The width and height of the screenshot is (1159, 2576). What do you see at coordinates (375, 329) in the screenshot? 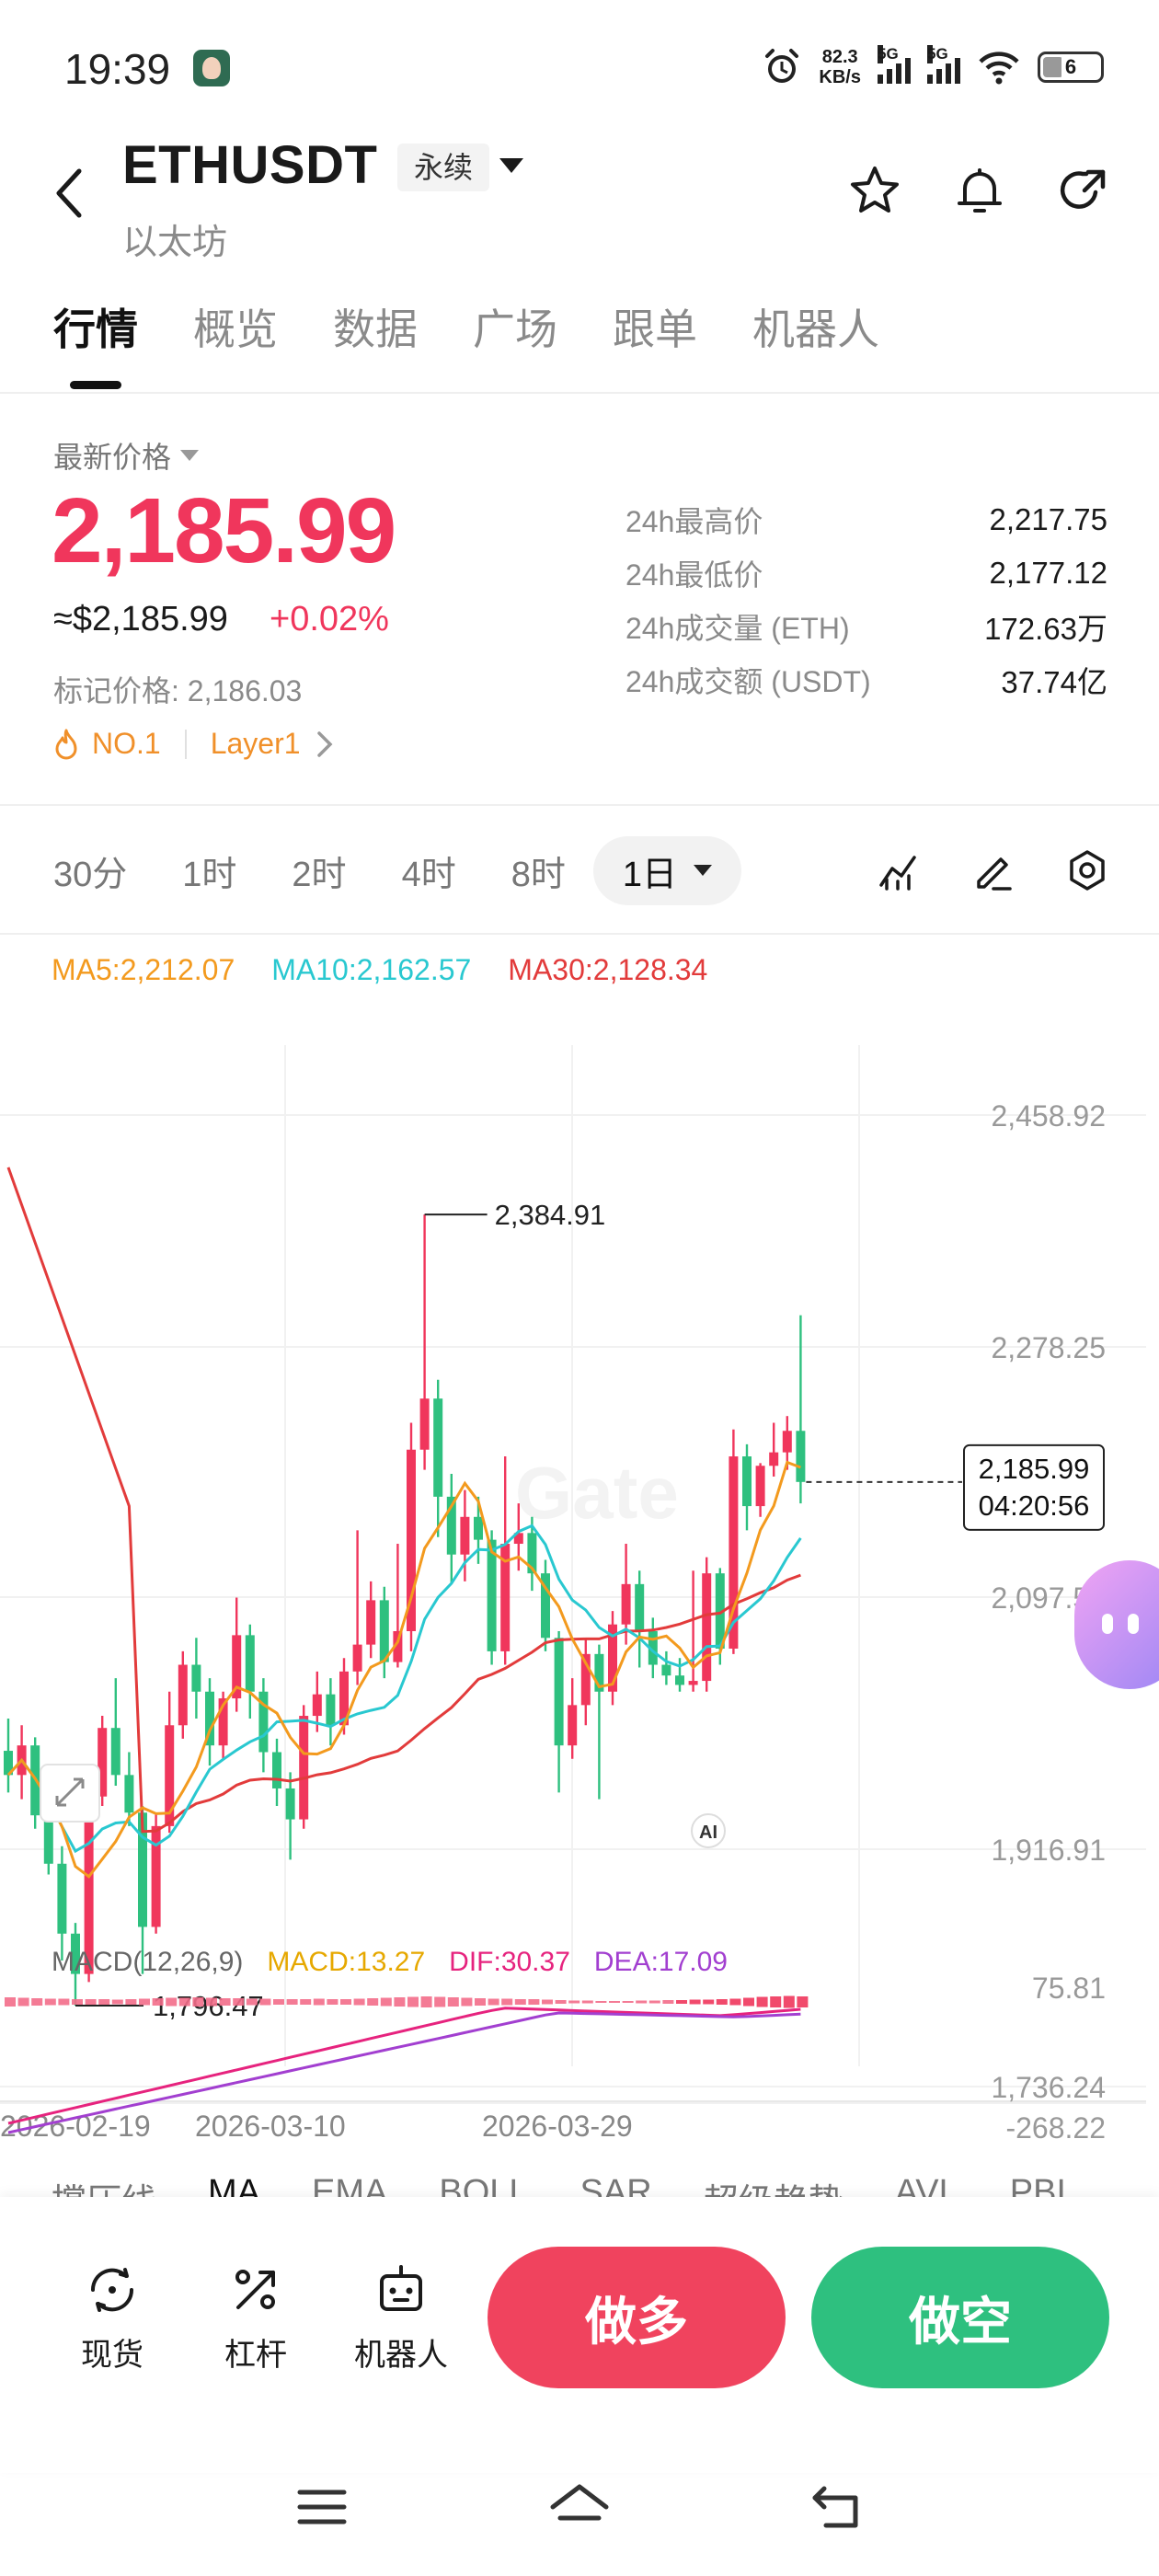
I see `tab-data: 数据` at bounding box center [375, 329].